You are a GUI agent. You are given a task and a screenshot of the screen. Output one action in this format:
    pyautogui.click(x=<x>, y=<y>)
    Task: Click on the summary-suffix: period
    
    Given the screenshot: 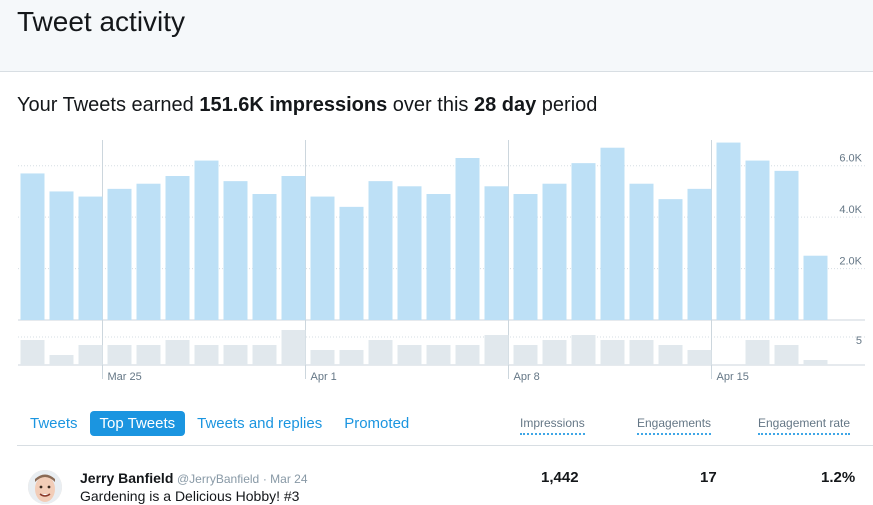 What is the action you would take?
    pyautogui.click(x=569, y=105)
    